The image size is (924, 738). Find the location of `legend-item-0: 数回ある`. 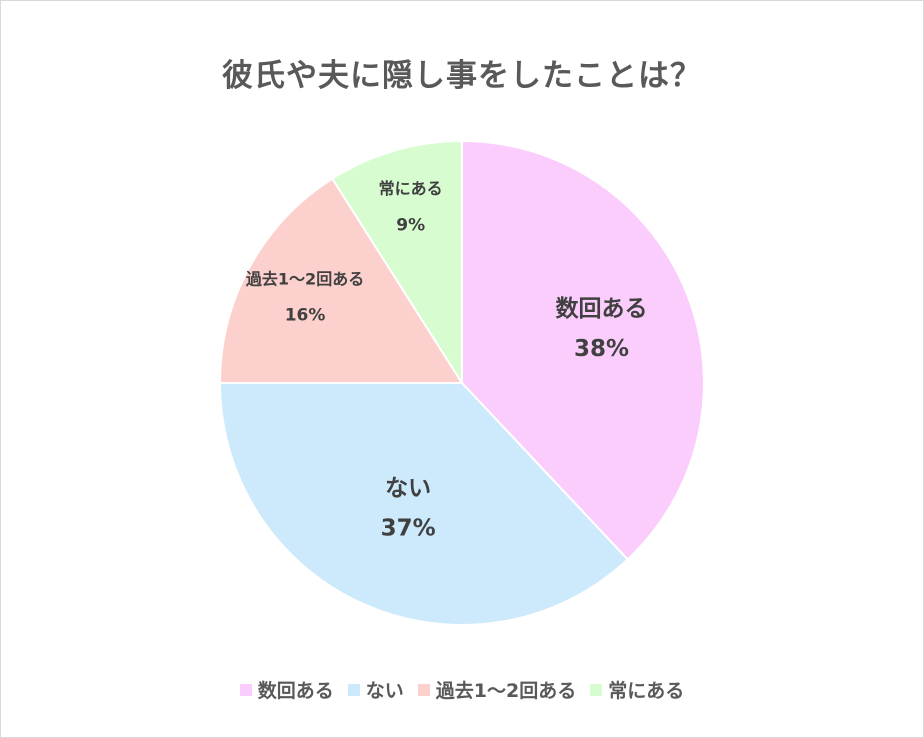

legend-item-0: 数回ある is located at coordinates (286, 689).